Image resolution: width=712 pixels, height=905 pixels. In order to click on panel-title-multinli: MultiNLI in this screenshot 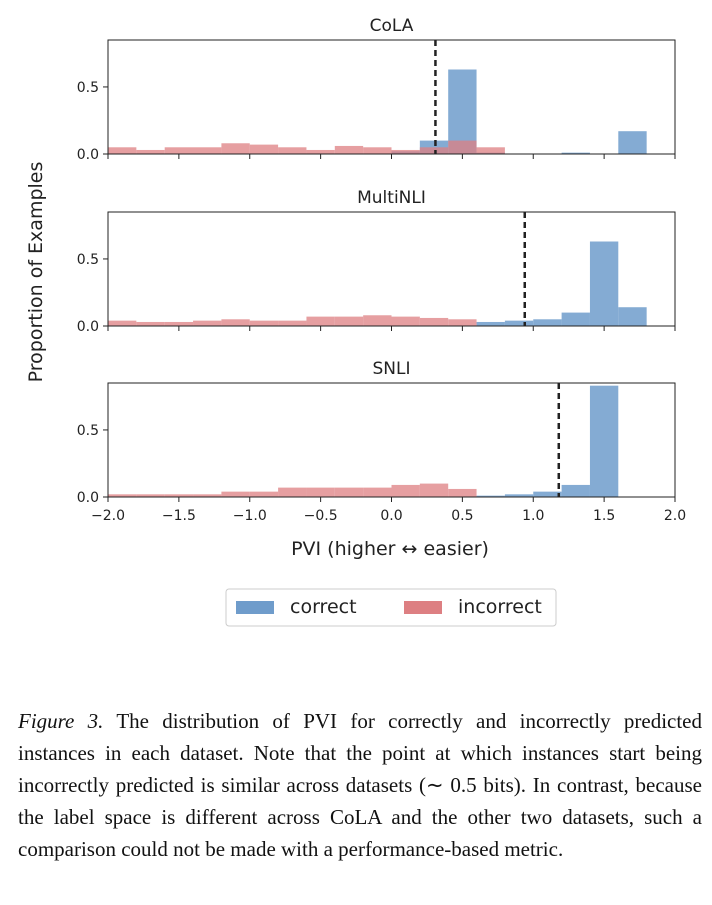, I will do `click(391, 198)`.